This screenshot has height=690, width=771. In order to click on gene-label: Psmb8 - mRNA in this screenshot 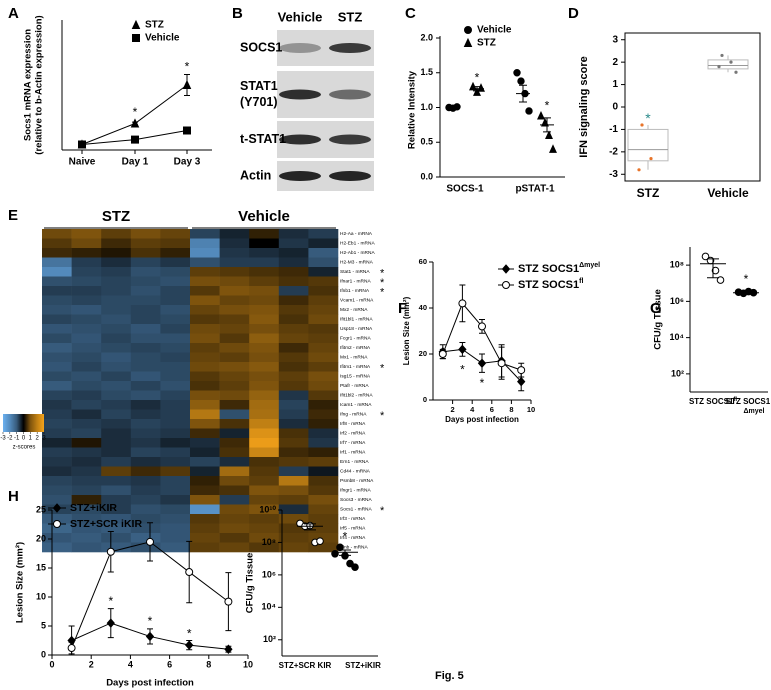, I will do `click(357, 481)`.